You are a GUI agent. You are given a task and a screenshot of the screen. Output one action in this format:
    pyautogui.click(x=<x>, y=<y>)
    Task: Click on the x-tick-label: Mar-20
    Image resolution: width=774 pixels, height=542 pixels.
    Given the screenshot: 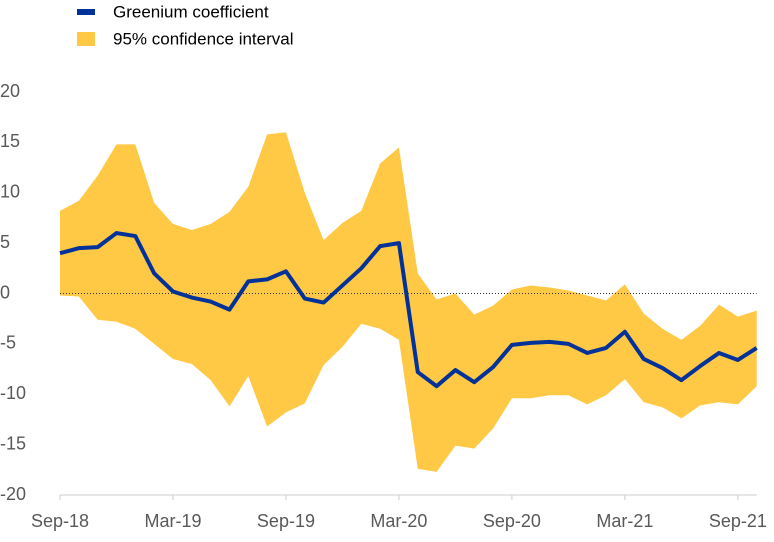 What is the action you would take?
    pyautogui.click(x=398, y=521)
    